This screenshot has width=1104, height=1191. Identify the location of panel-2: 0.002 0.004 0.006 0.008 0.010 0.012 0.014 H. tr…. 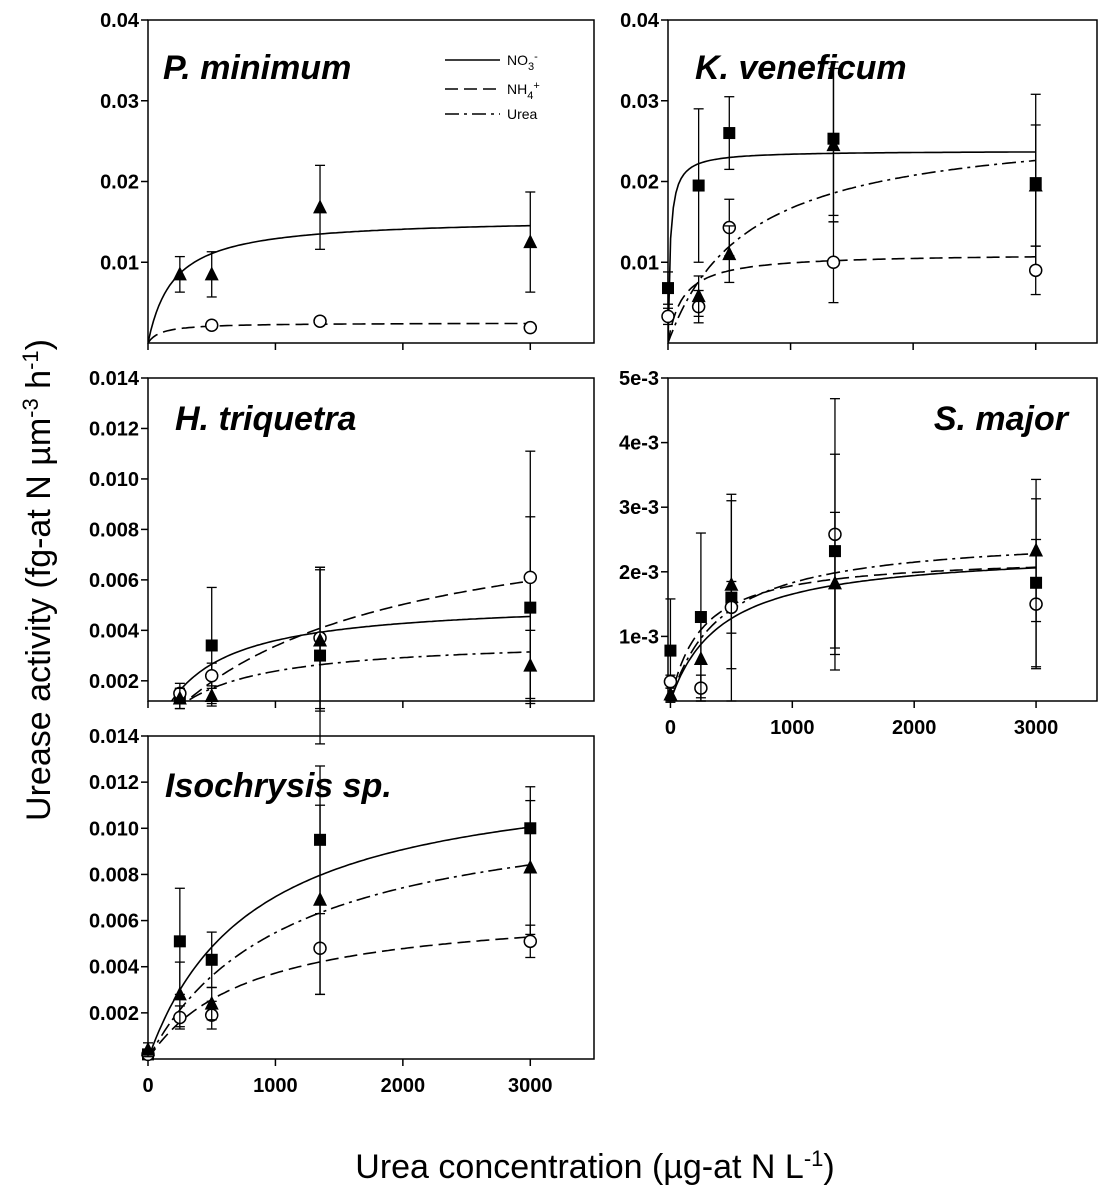
(342, 556).